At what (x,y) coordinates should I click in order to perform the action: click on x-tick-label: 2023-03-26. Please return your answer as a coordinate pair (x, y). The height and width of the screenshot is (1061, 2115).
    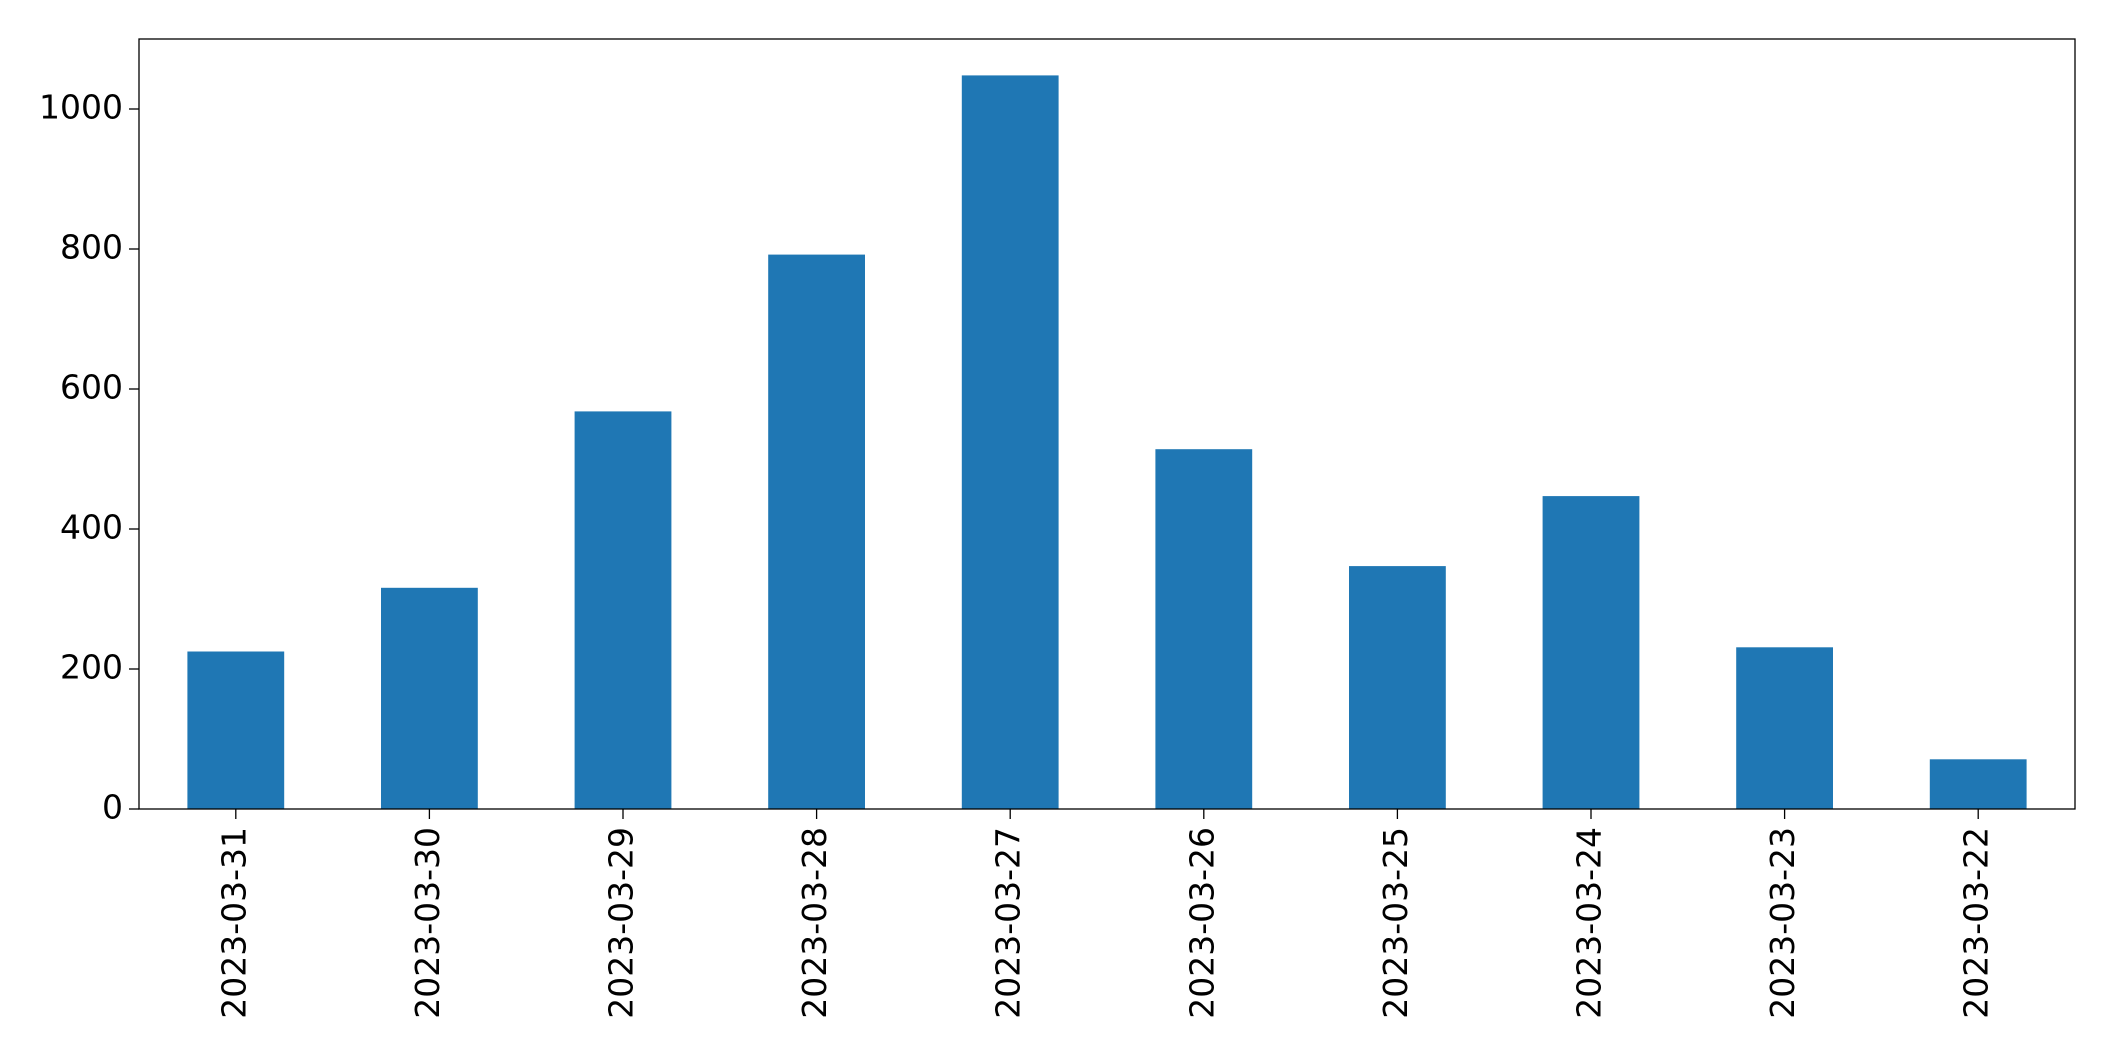
    Looking at the image, I should click on (1201, 923).